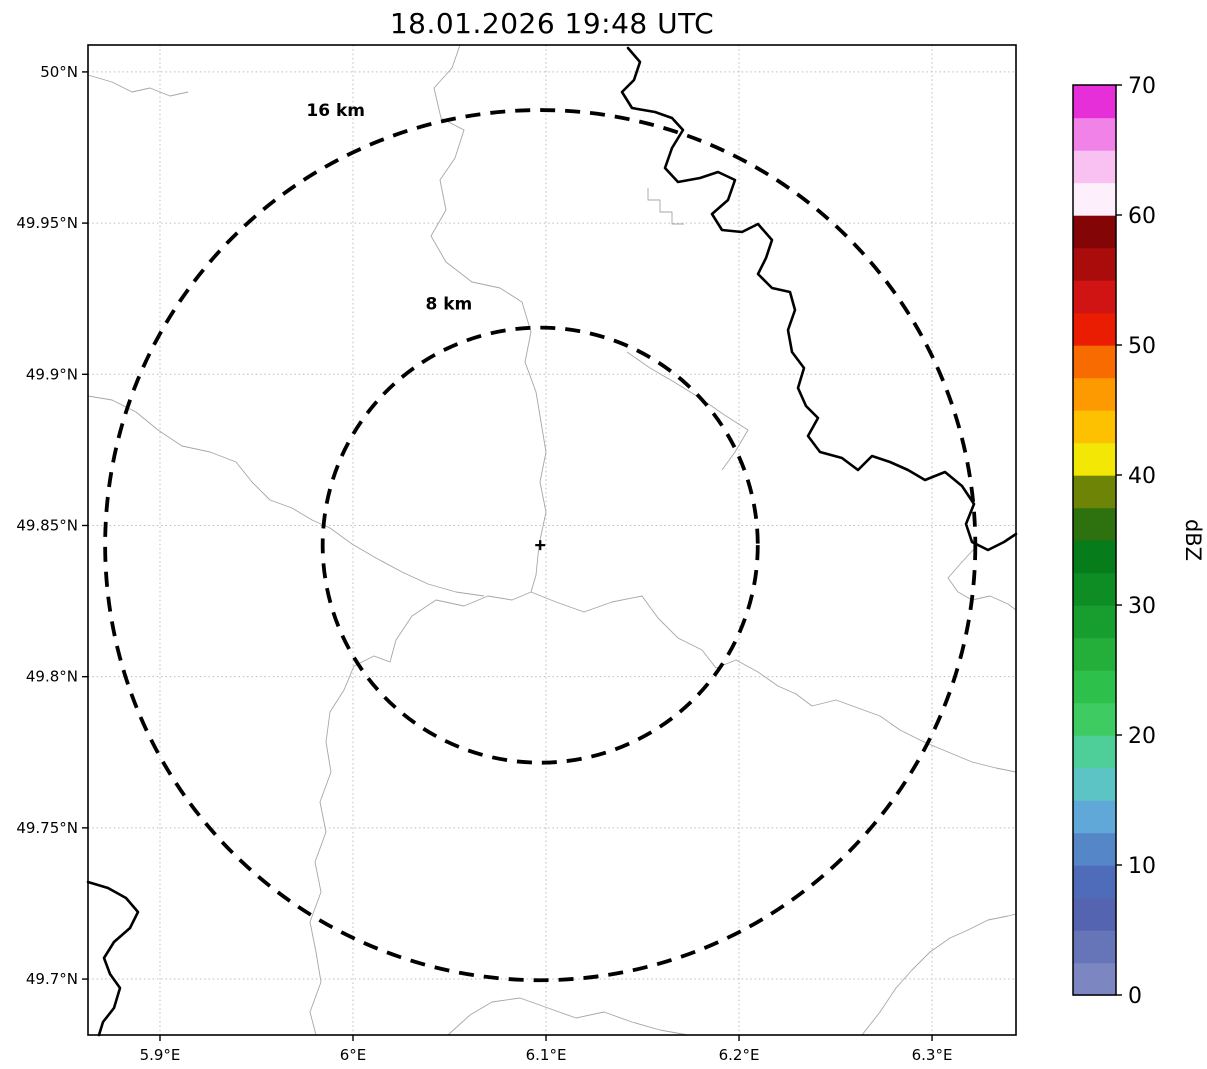 The image size is (1207, 1069). I want to click on y-tick-label: 49.85°N, so click(47, 525).